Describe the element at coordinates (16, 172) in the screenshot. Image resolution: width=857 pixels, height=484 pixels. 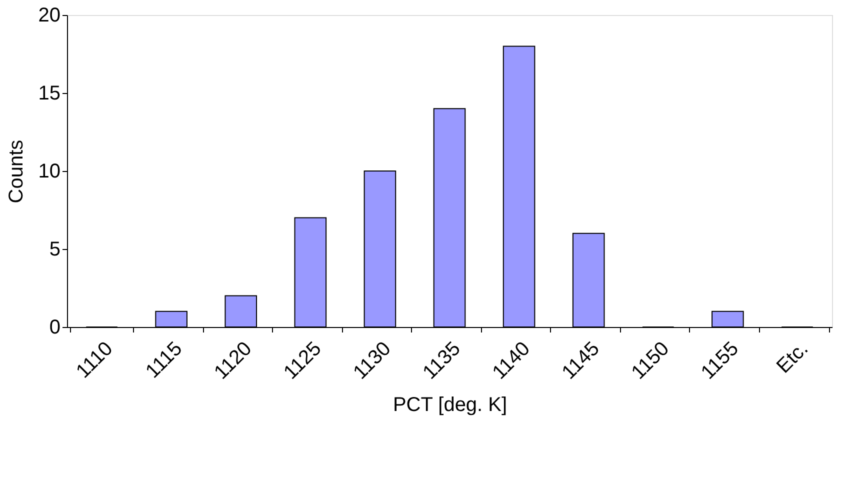
I see `y-axis-title: Counts` at that location.